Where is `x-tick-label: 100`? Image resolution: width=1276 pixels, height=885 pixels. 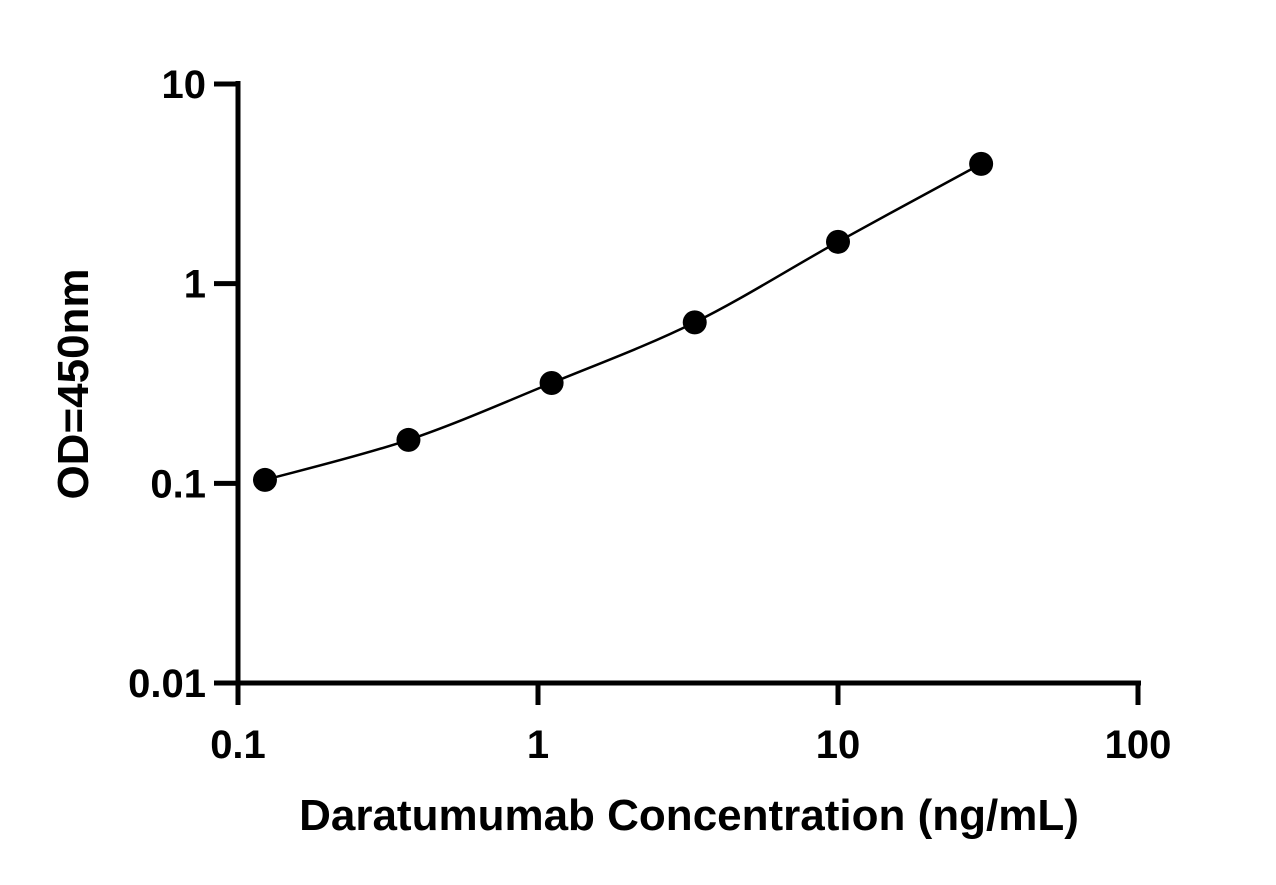 x-tick-label: 100 is located at coordinates (1138, 745).